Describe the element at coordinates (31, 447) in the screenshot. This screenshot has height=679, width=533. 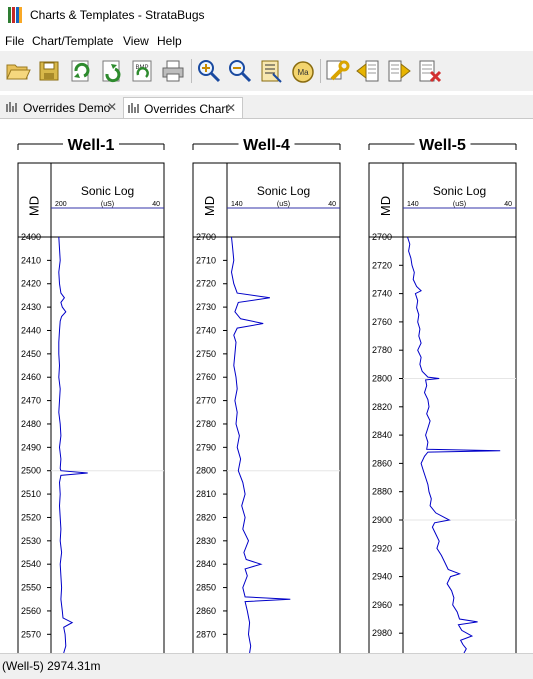
I see `depth-tick-label: 2490` at that location.